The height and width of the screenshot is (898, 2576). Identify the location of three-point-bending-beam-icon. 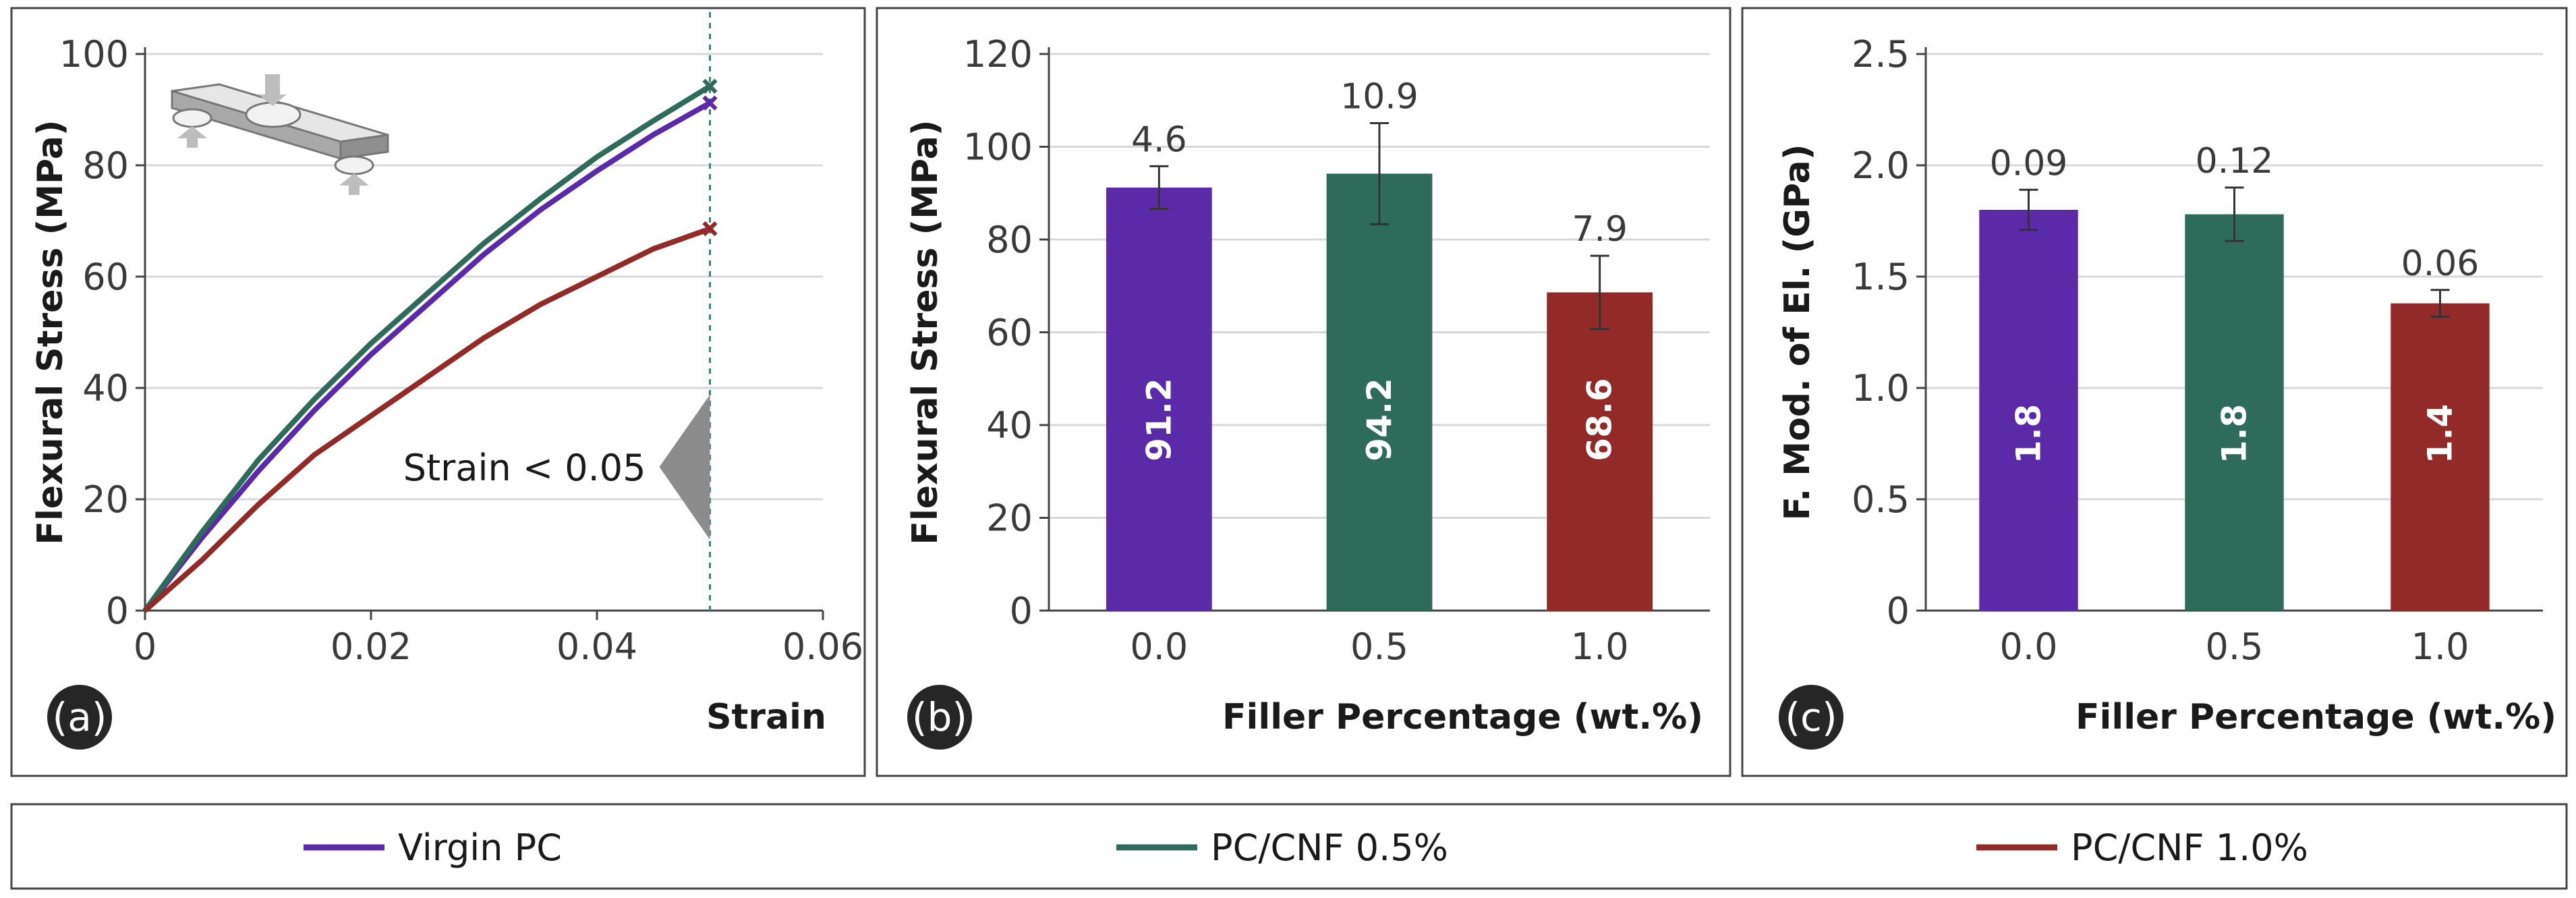
(280, 134).